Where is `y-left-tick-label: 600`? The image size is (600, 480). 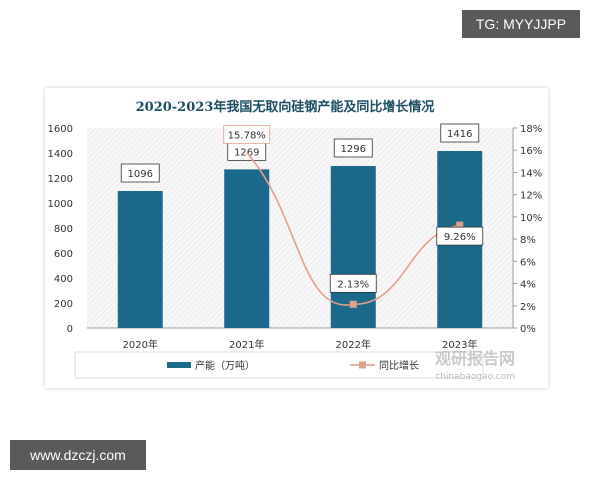
y-left-tick-label: 600 is located at coordinates (63, 254).